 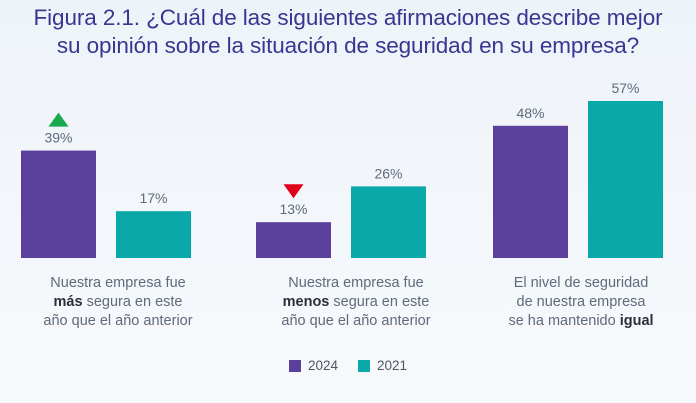 What do you see at coordinates (348, 365) in the screenshot?
I see `chart-legend: 2024 2021` at bounding box center [348, 365].